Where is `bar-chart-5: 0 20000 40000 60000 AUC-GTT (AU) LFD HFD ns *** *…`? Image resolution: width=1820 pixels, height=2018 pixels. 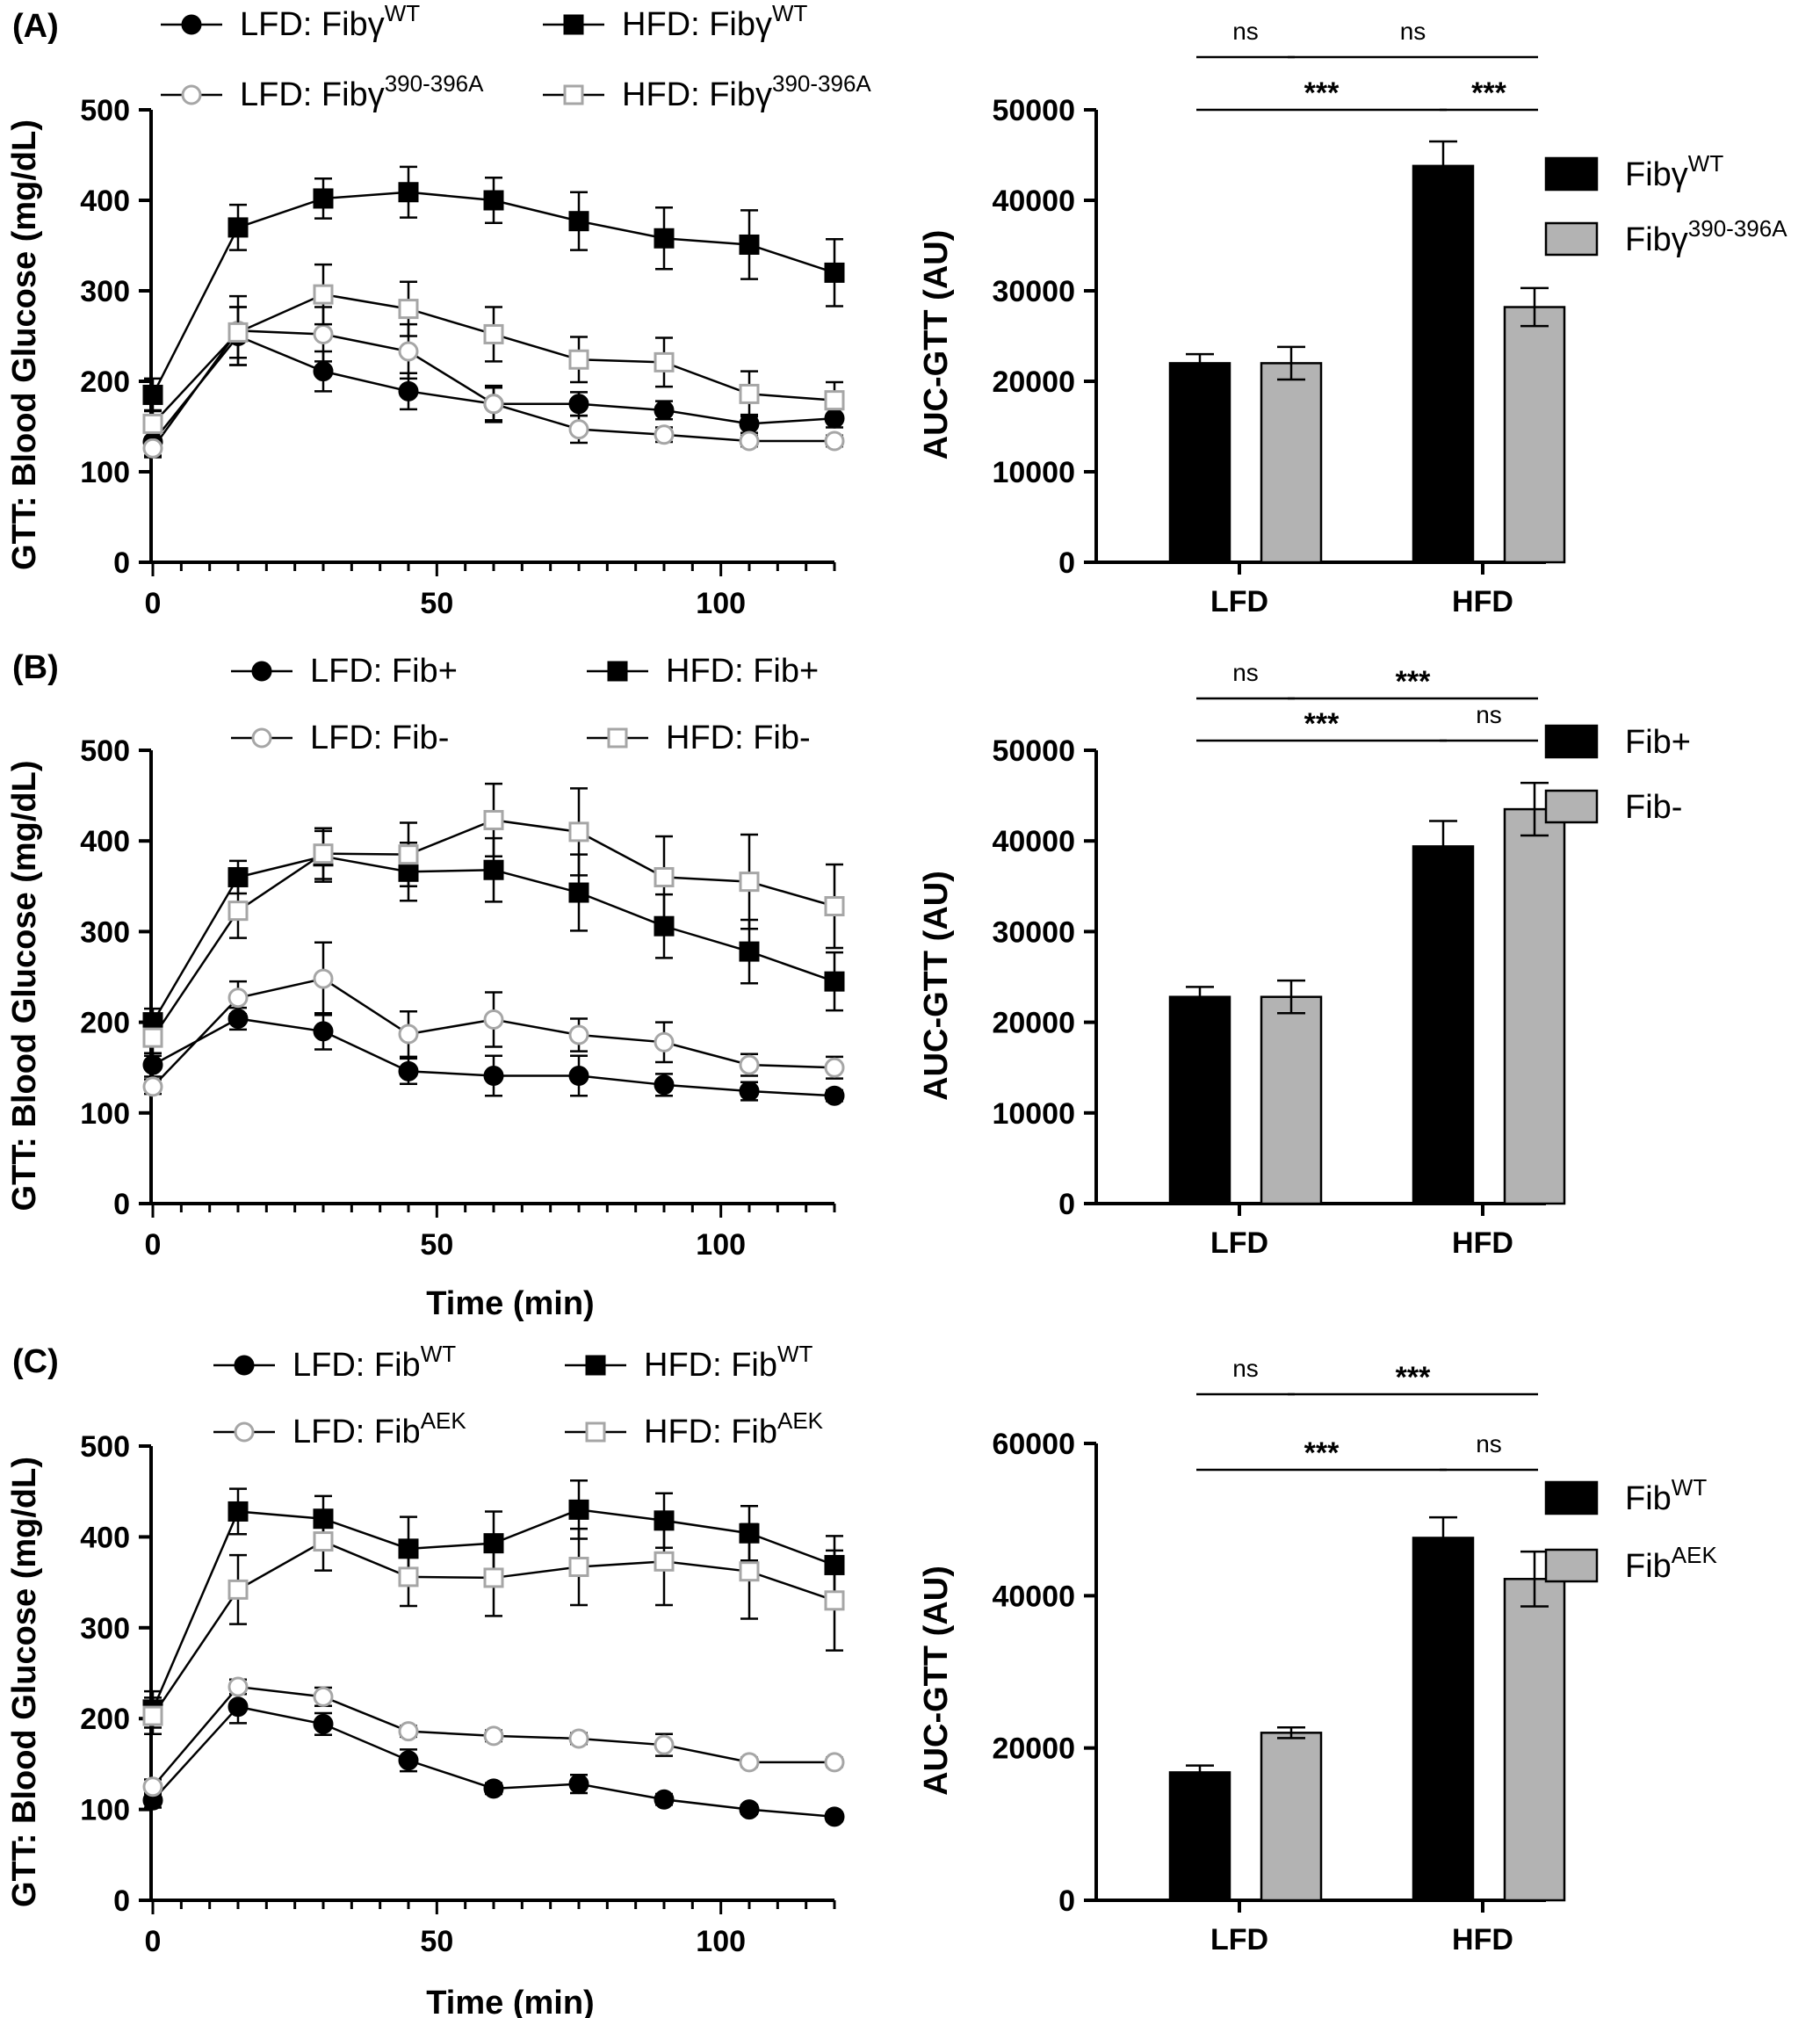 bar-chart-5: 0 20000 40000 60000 AUC-GTT (AU) LFD HFD ns *** *… is located at coordinates (1317, 1656).